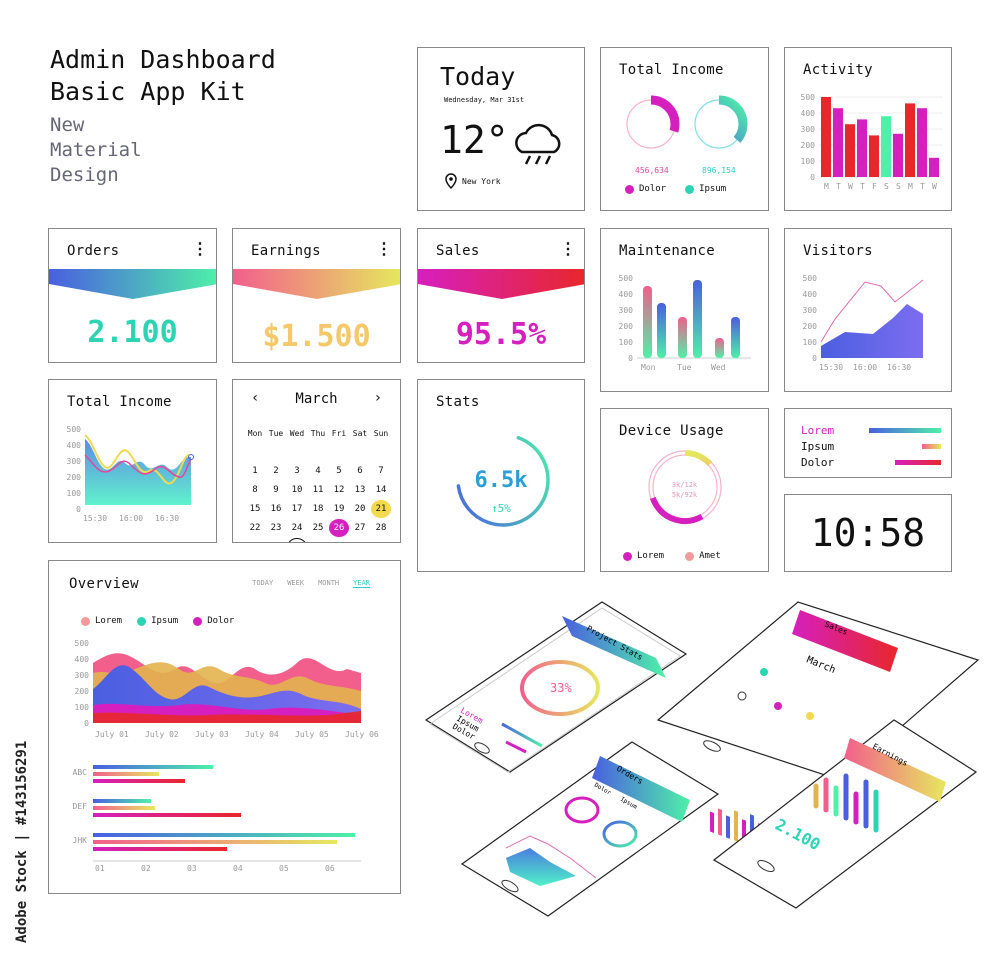  What do you see at coordinates (316, 399) in the screenshot?
I see `calendar-month: March` at bounding box center [316, 399].